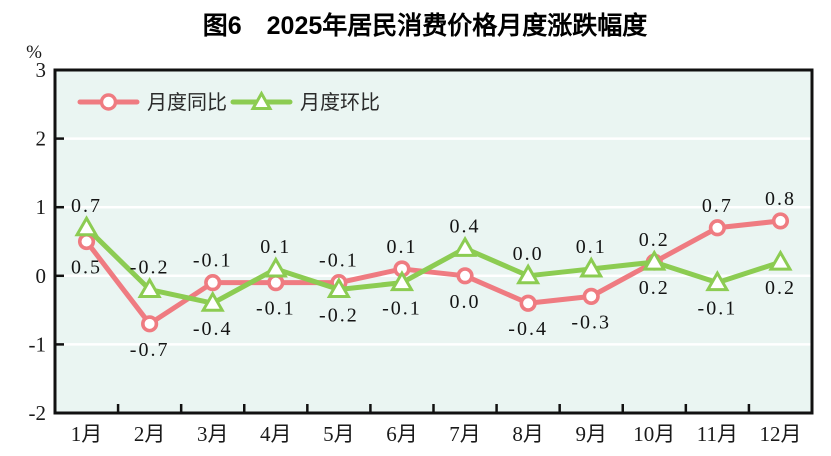 The image size is (831, 456). What do you see at coordinates (41, 207) in the screenshot?
I see `y-tick-label: 1` at bounding box center [41, 207].